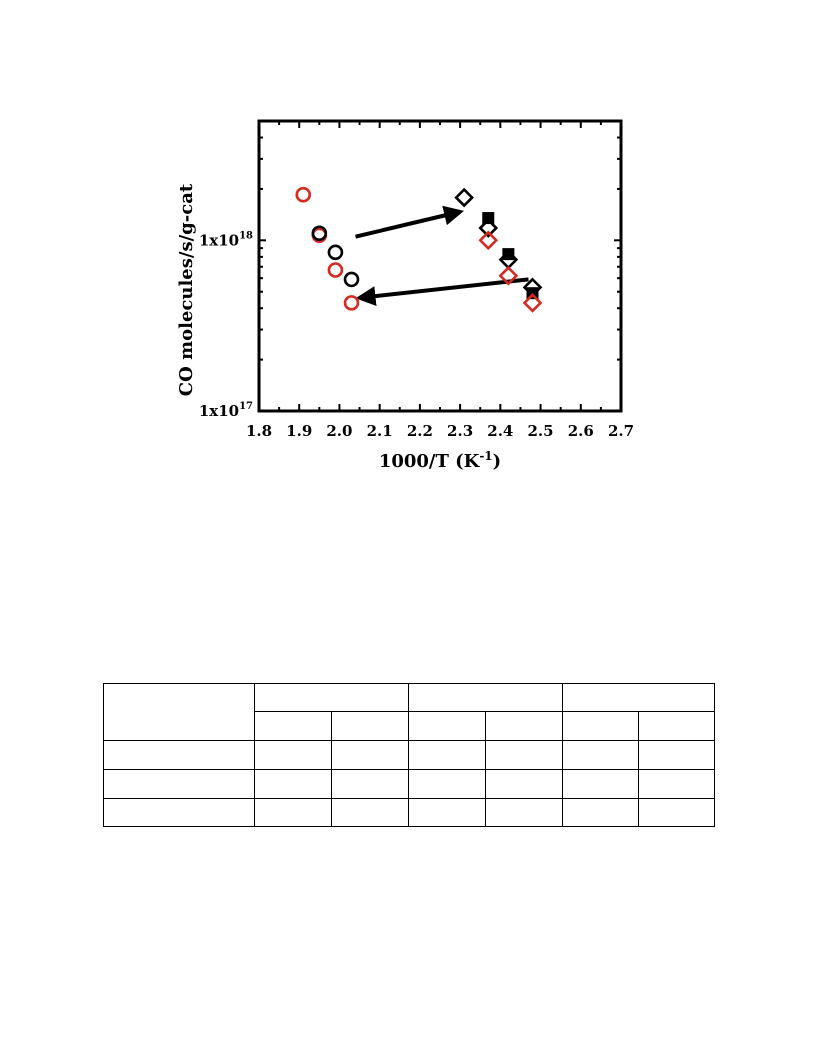 This screenshot has height=1056, width=816. What do you see at coordinates (621, 431) in the screenshot?
I see `x-tick-label: 2.7` at bounding box center [621, 431].